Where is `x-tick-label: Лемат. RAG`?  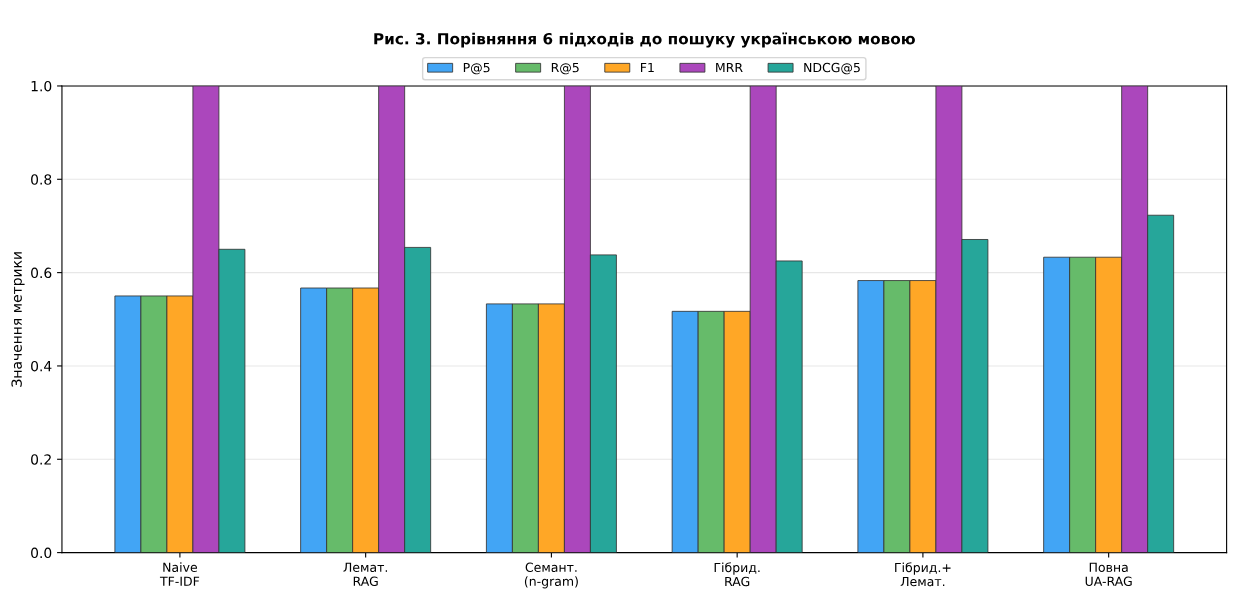
x-tick-label: Лемат. RAG is located at coordinates (365, 574).